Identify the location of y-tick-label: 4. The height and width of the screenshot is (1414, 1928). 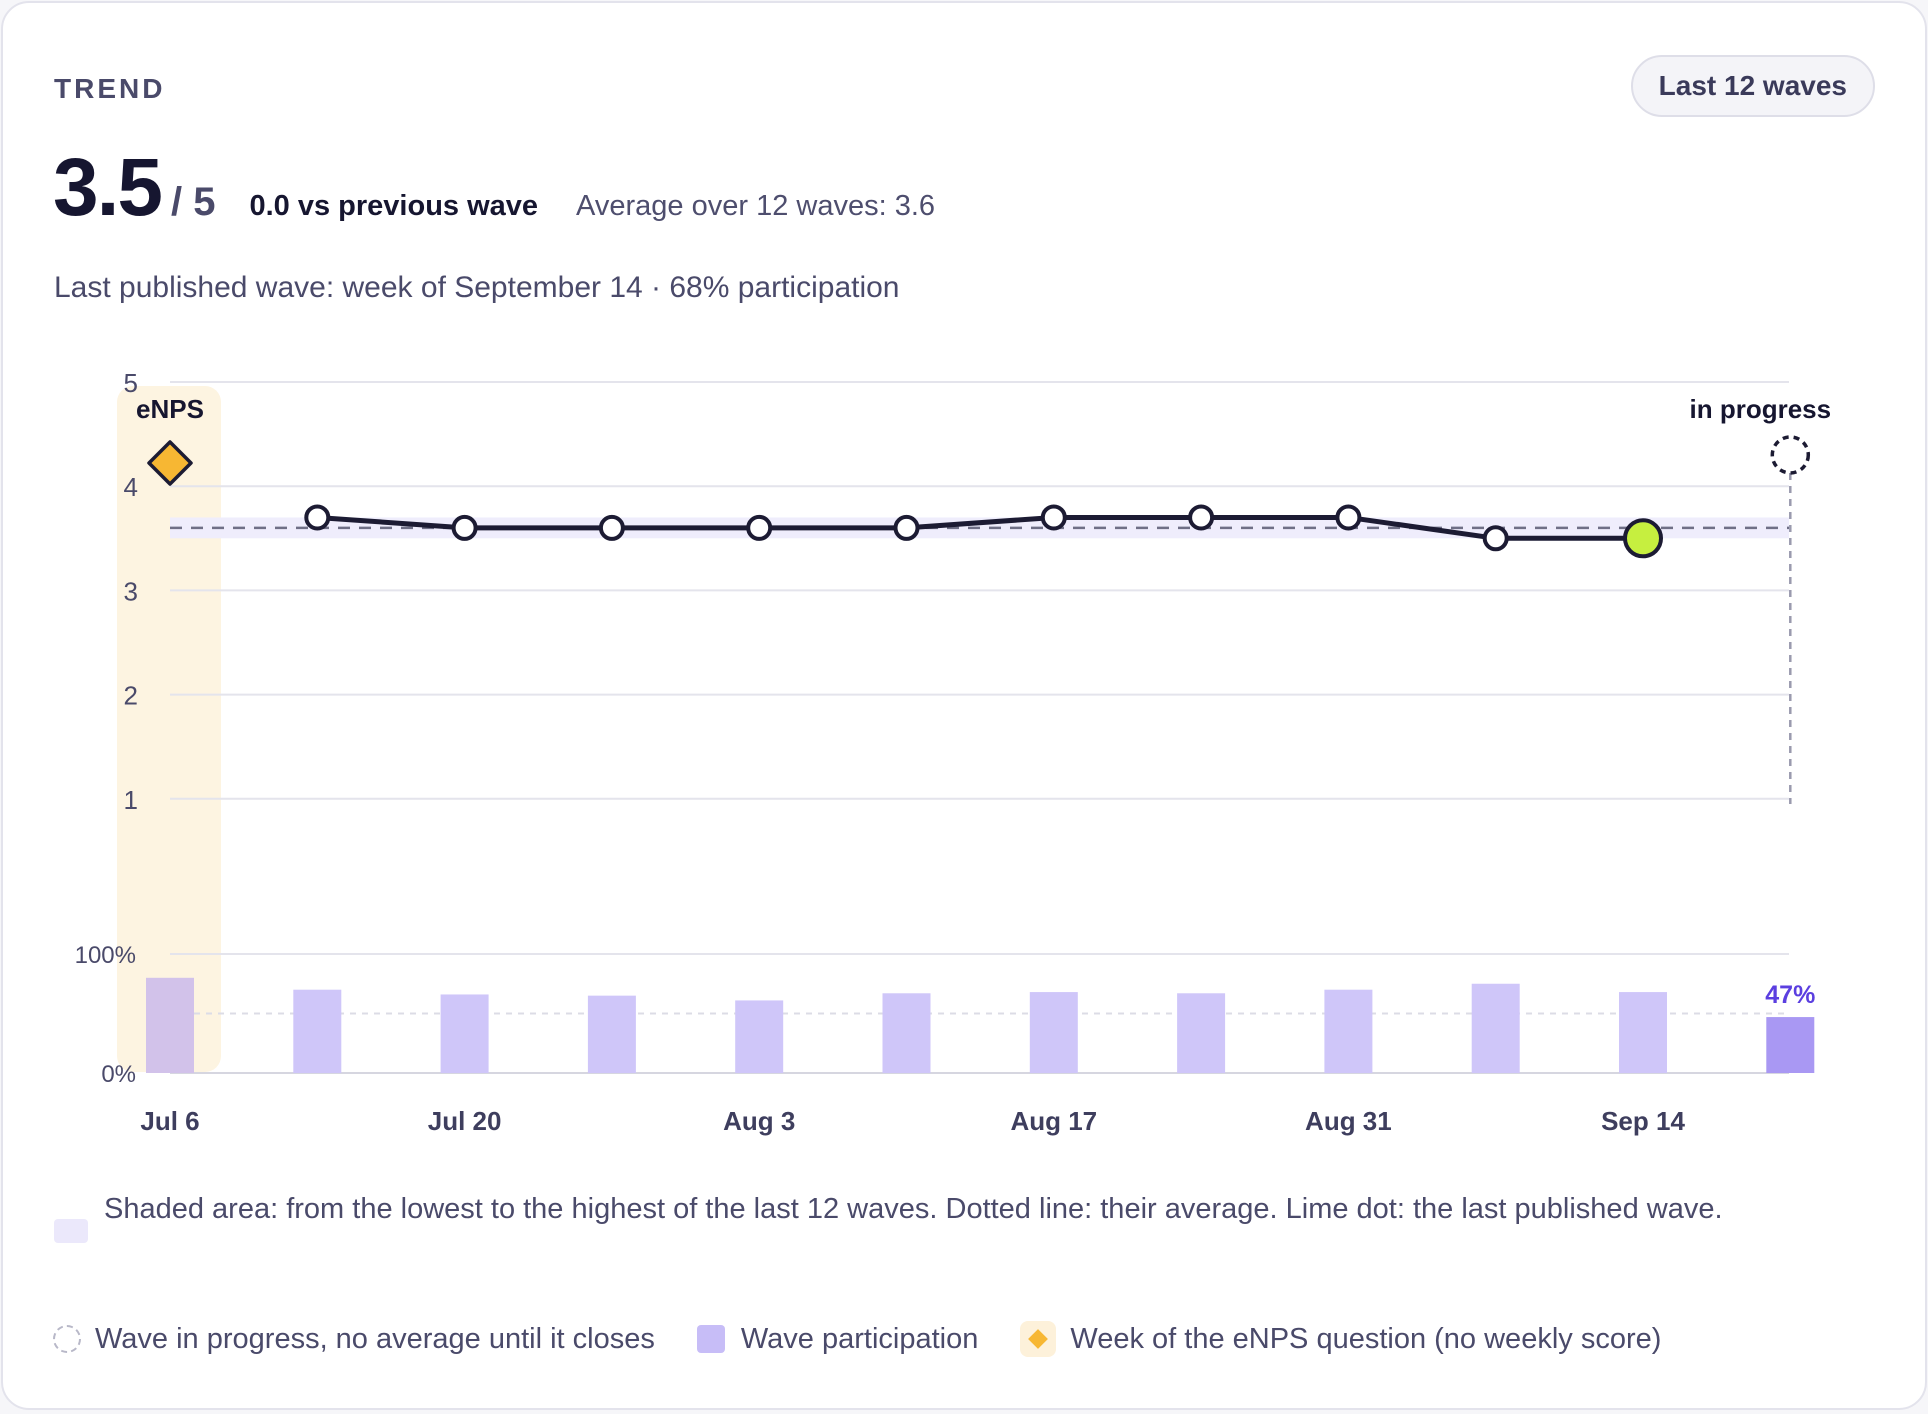
(131, 487).